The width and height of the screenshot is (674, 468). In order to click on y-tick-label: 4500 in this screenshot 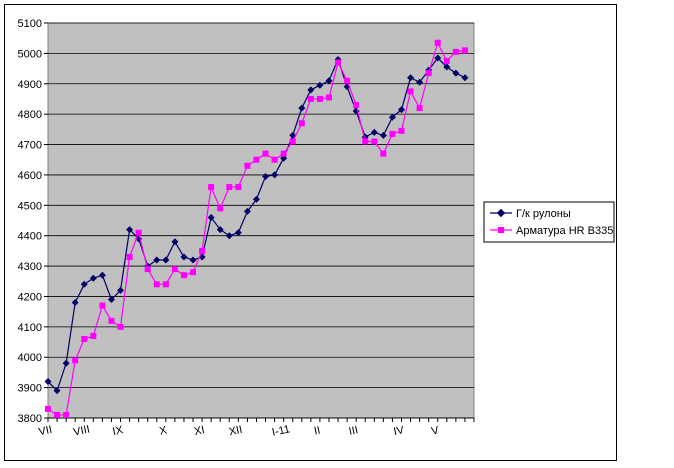, I will do `click(30, 206)`.